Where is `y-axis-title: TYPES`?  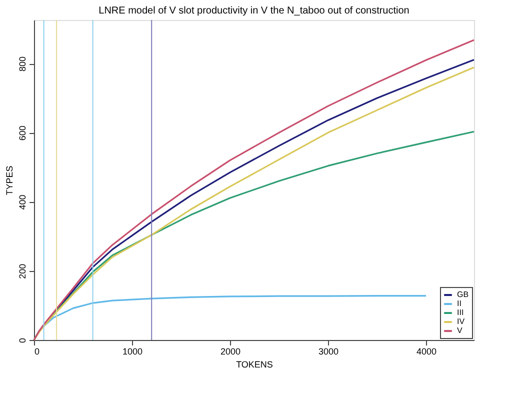
y-axis-title: TYPES is located at coordinates (9, 181).